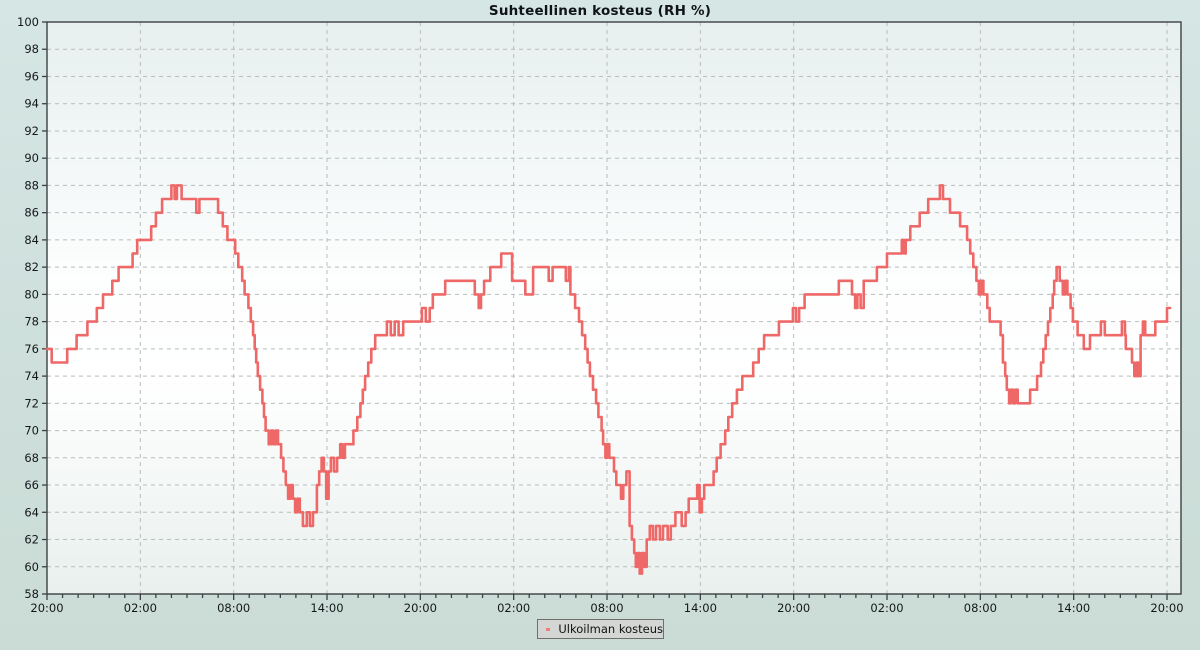  What do you see at coordinates (31, 131) in the screenshot?
I see `y-tick-label: 92` at bounding box center [31, 131].